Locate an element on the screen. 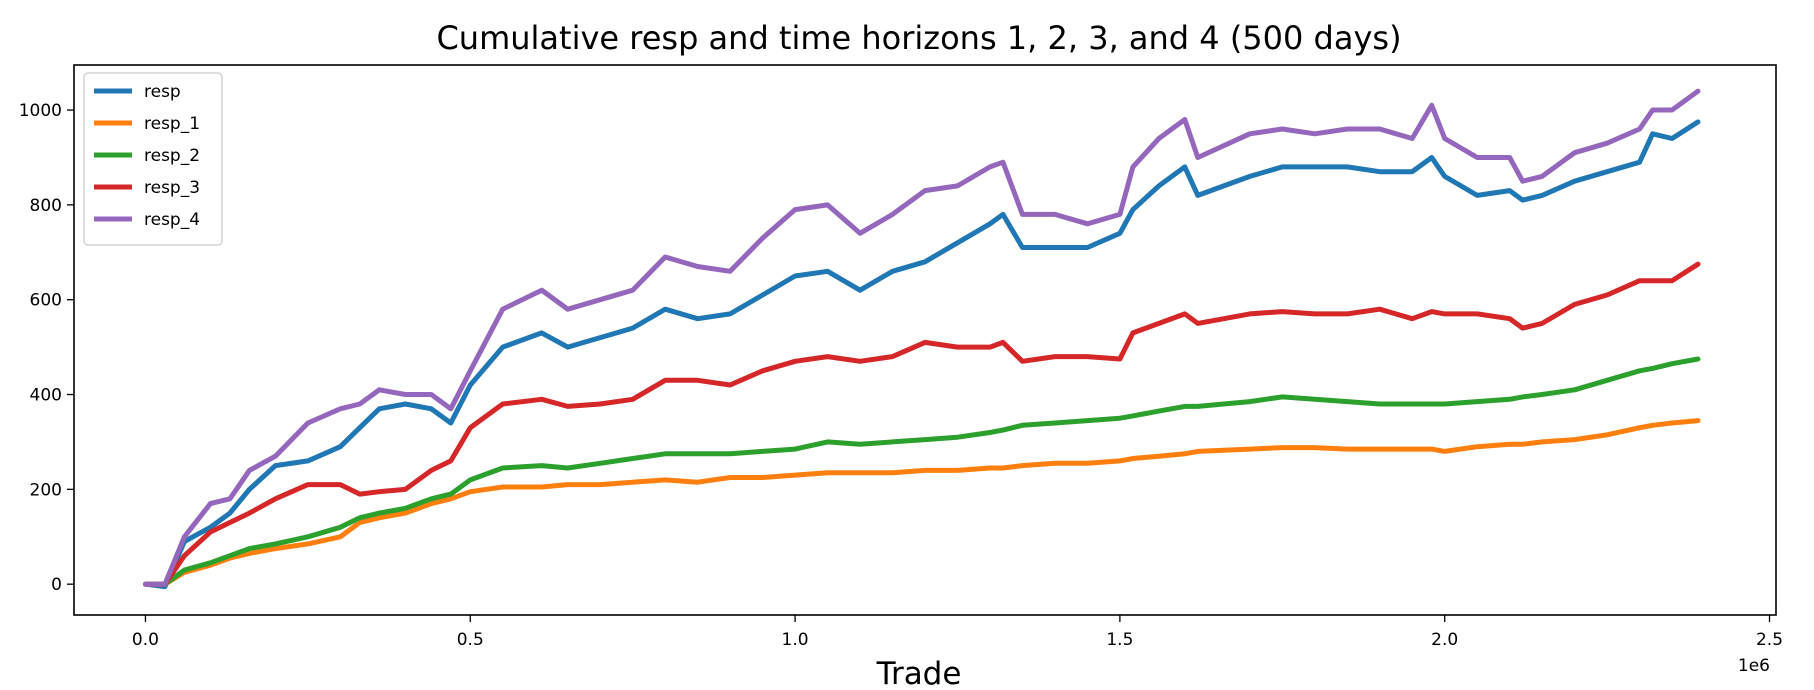  y-tick-label: 600 is located at coordinates (46, 301).